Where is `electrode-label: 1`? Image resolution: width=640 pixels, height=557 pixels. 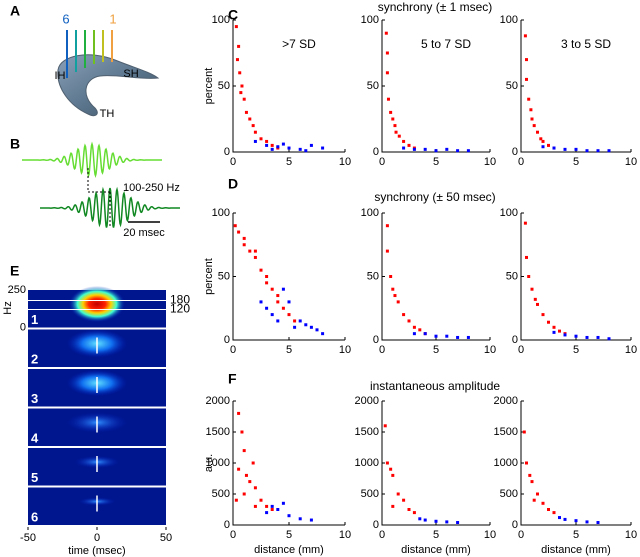 electrode-label: 1 is located at coordinates (112, 18).